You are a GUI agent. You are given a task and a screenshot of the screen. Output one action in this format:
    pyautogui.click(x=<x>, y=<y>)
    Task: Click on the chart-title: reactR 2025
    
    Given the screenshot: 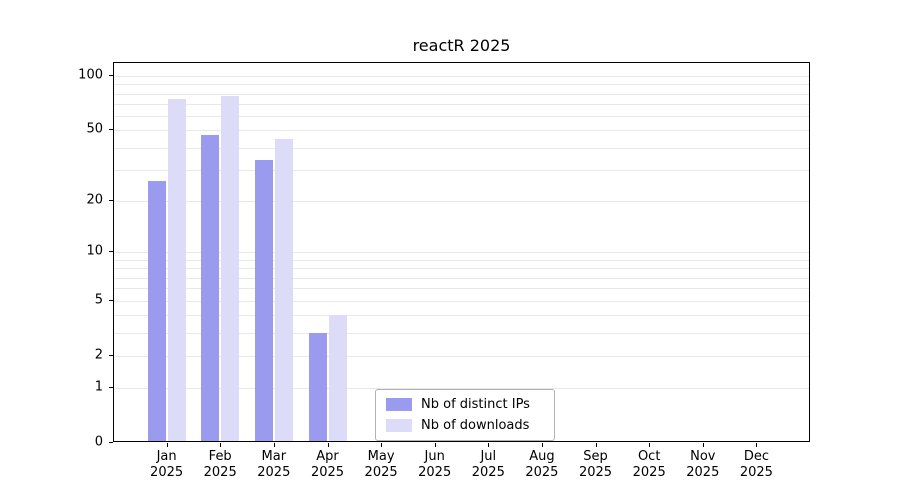 What is the action you would take?
    pyautogui.click(x=461, y=45)
    